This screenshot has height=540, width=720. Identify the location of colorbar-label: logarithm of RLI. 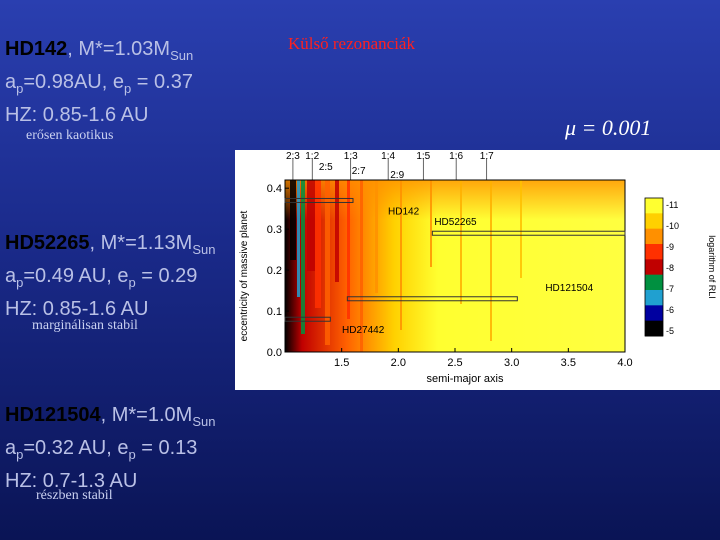
(712, 267).